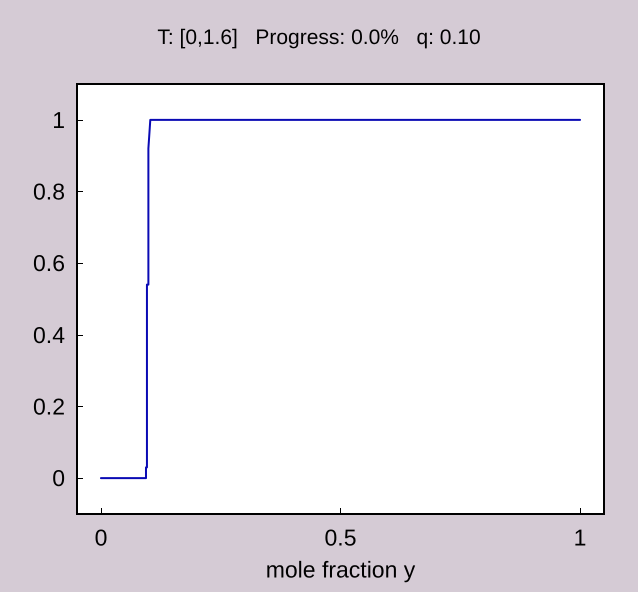  I want to click on x-tick-label: 0.5, so click(340, 537).